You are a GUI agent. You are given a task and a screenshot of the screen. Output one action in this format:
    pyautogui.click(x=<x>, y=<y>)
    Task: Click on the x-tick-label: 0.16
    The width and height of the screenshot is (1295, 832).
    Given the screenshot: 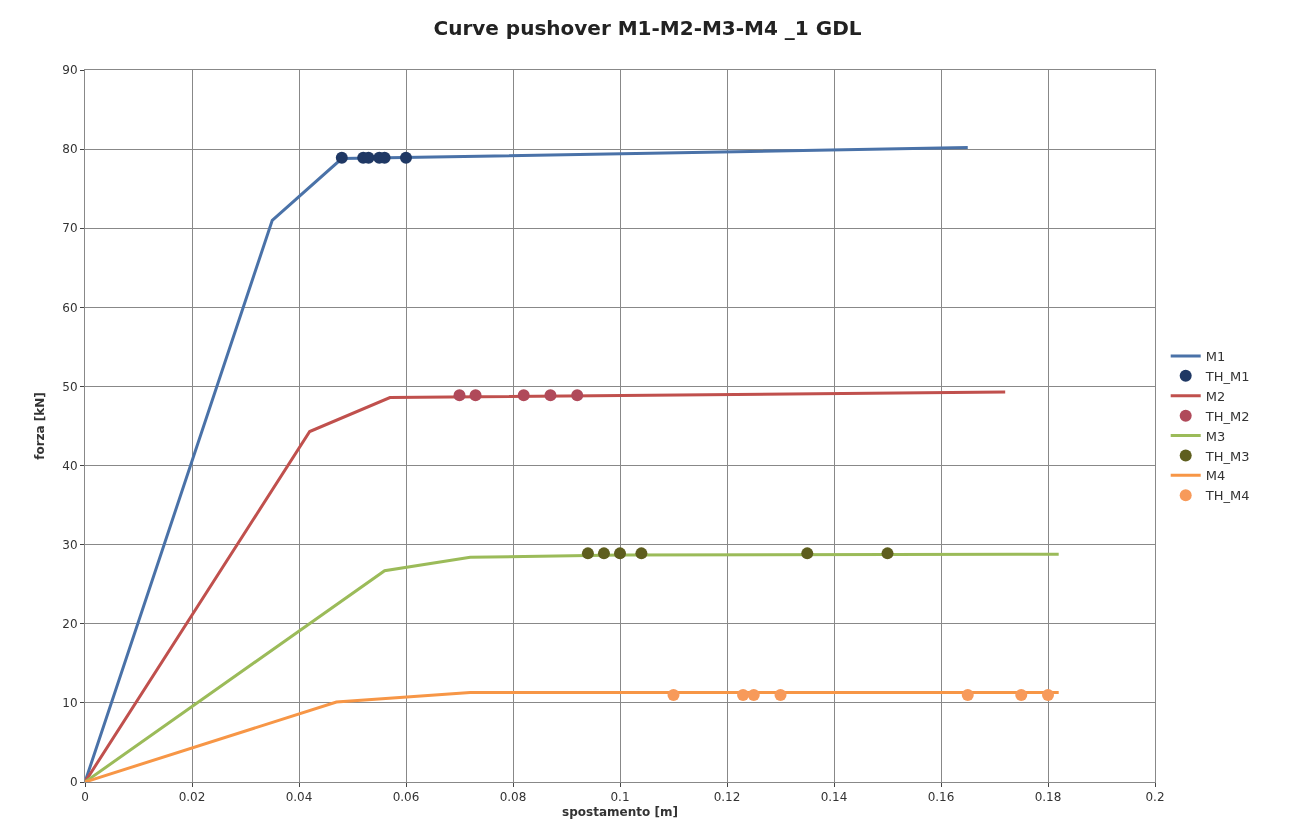 What is the action you would take?
    pyautogui.click(x=941, y=797)
    